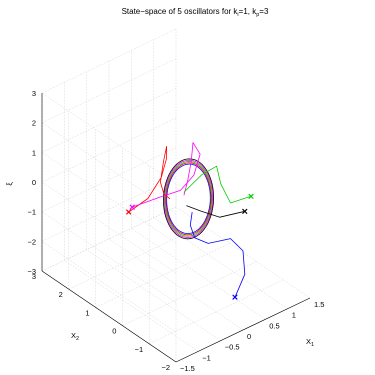  I want to click on tick-label: 1.5, so click(319, 304).